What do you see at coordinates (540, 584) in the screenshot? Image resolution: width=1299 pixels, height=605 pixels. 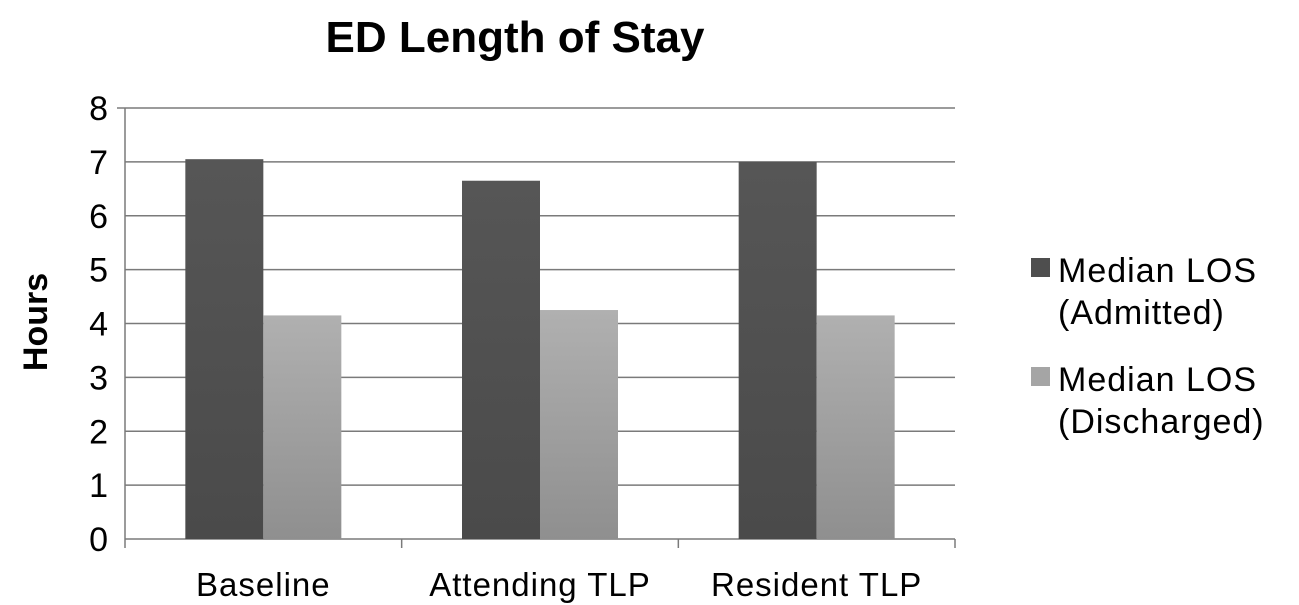 I see `x-tick-label: Attending TLP` at bounding box center [540, 584].